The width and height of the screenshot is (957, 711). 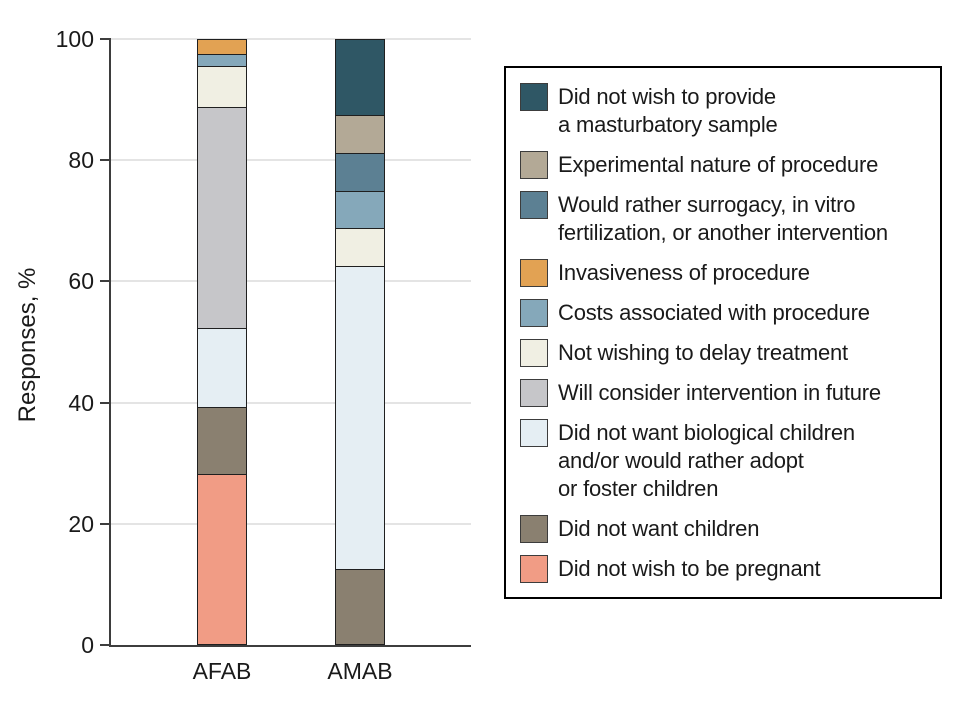 What do you see at coordinates (87, 645) in the screenshot?
I see `y-tick-label-0: 0` at bounding box center [87, 645].